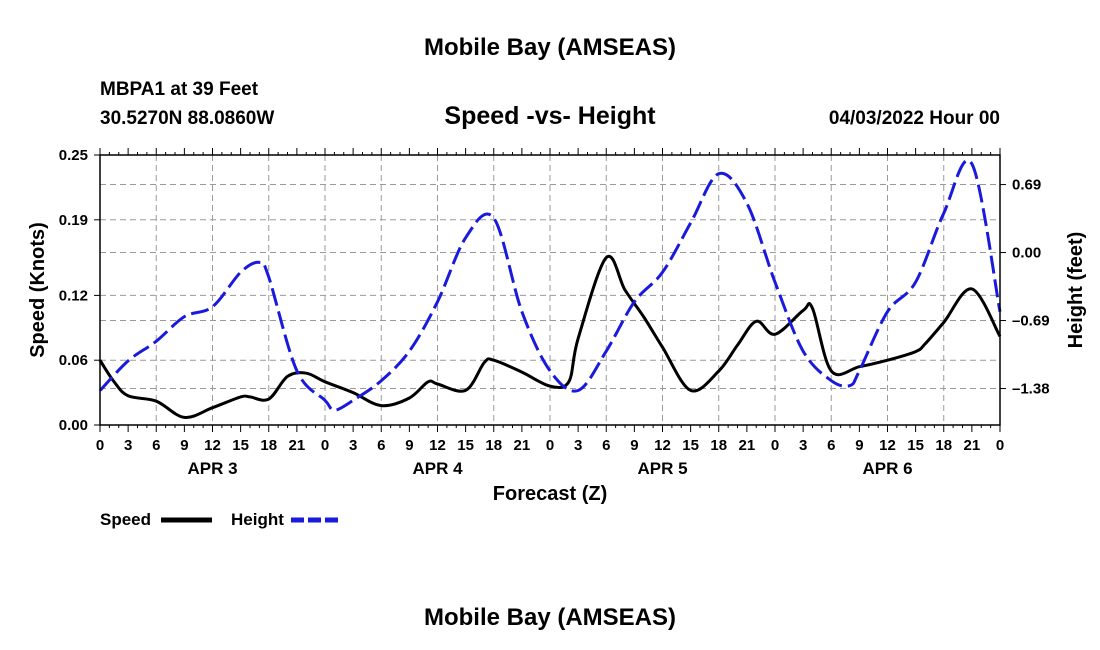 The image size is (1100, 650). What do you see at coordinates (73, 220) in the screenshot?
I see `y-tick-label: 0.19` at bounding box center [73, 220].